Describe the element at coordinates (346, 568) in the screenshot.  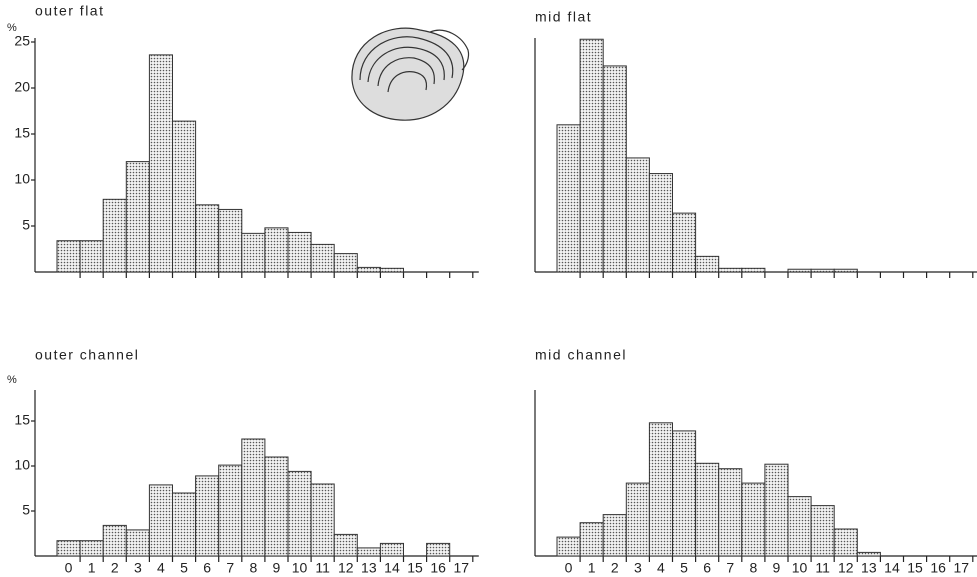
I see `x-tick-label: 12` at that location.